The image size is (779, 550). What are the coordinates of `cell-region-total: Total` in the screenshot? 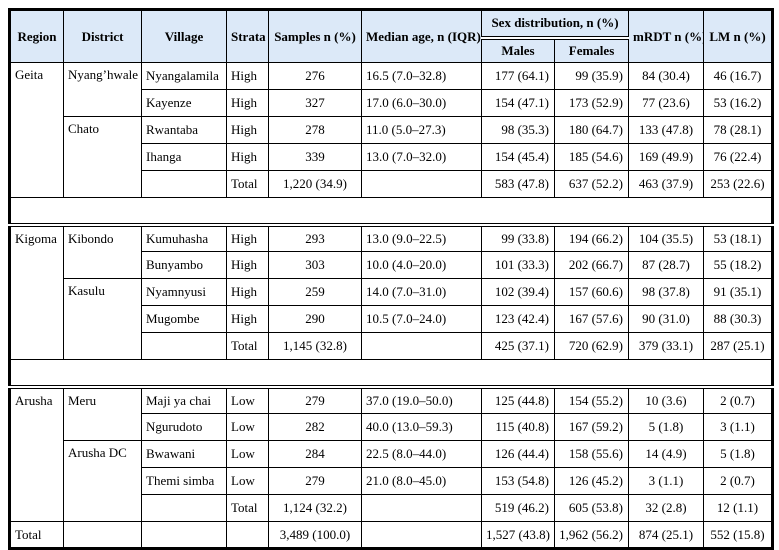 It's located at (36, 535).